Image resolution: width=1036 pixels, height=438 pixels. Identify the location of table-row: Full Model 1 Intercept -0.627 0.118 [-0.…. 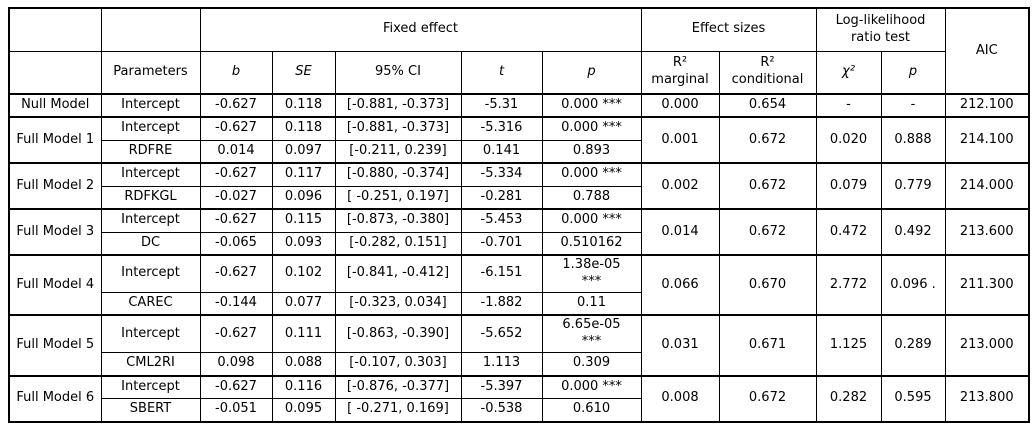
(519, 140).